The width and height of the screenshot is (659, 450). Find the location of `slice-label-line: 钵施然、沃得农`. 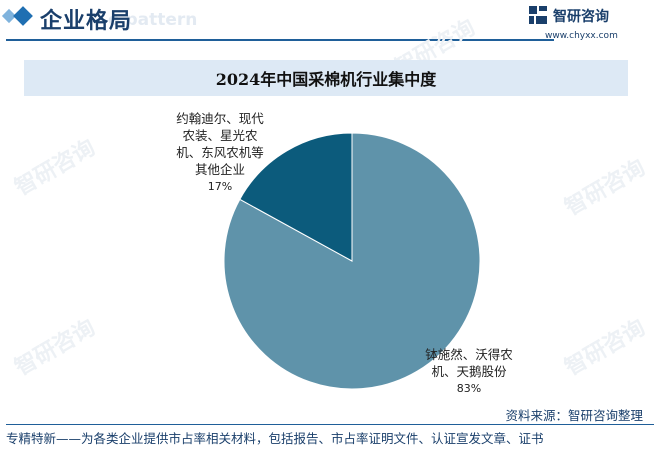

slice-label-line: 钵施然、沃得农 is located at coordinates (469, 354).